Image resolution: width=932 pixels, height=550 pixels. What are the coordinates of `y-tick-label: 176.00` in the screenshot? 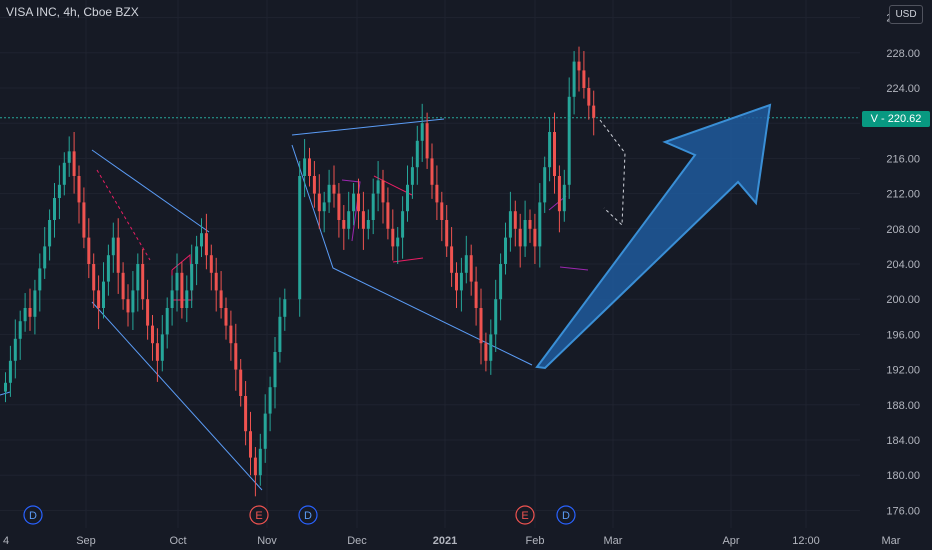 It's located at (903, 511).